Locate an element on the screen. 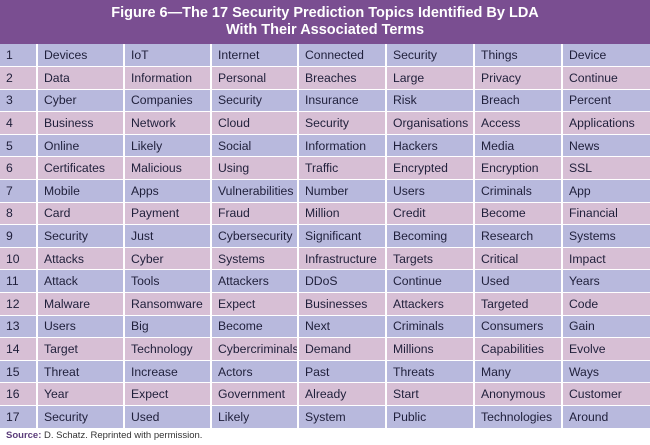 This screenshot has width=650, height=445. term-cell: Hackers is located at coordinates (429, 146).